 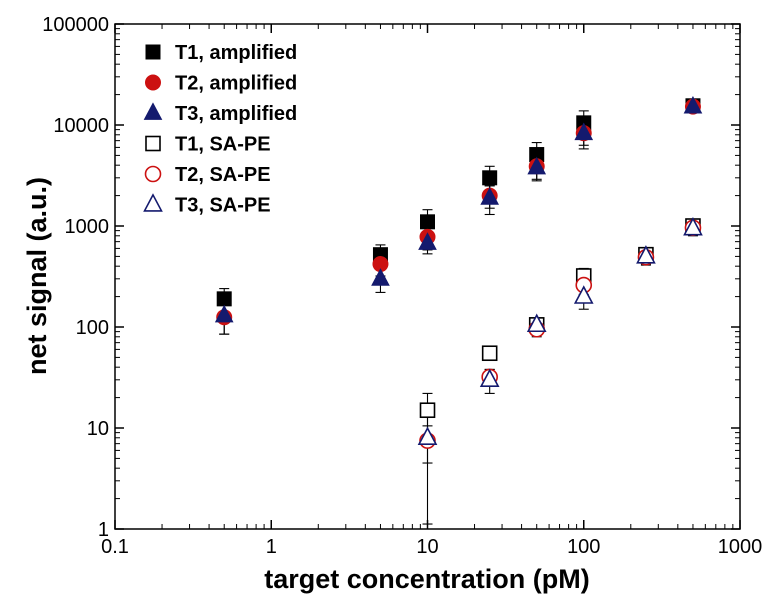 I want to click on y-tick-label: 100000, so click(x=75, y=25).